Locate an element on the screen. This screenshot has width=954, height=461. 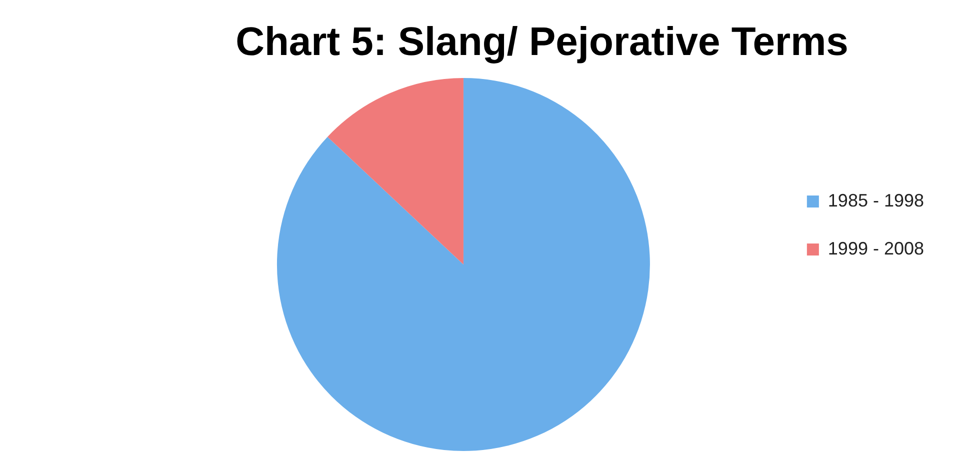
legend-label: 1985 - 1998 is located at coordinates (876, 200).